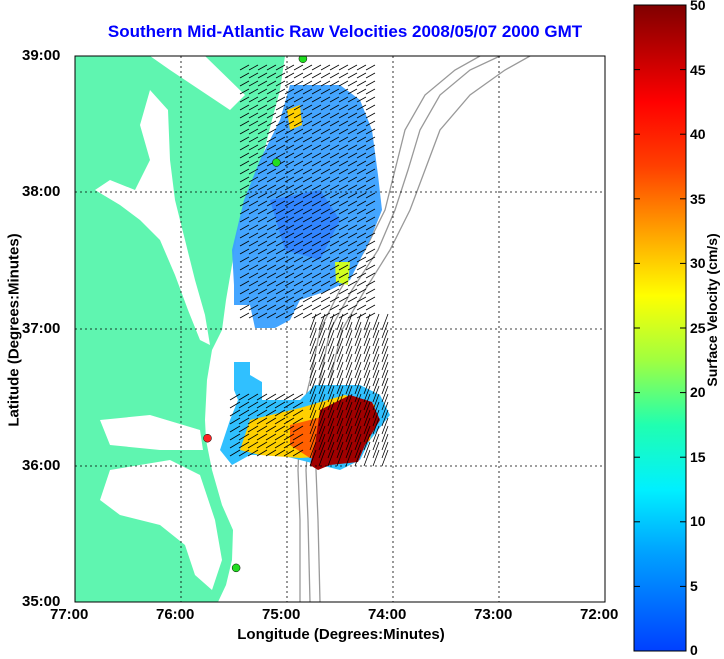 This screenshot has width=724, height=659. What do you see at coordinates (207, 438) in the screenshot?
I see `station-marker` at bounding box center [207, 438].